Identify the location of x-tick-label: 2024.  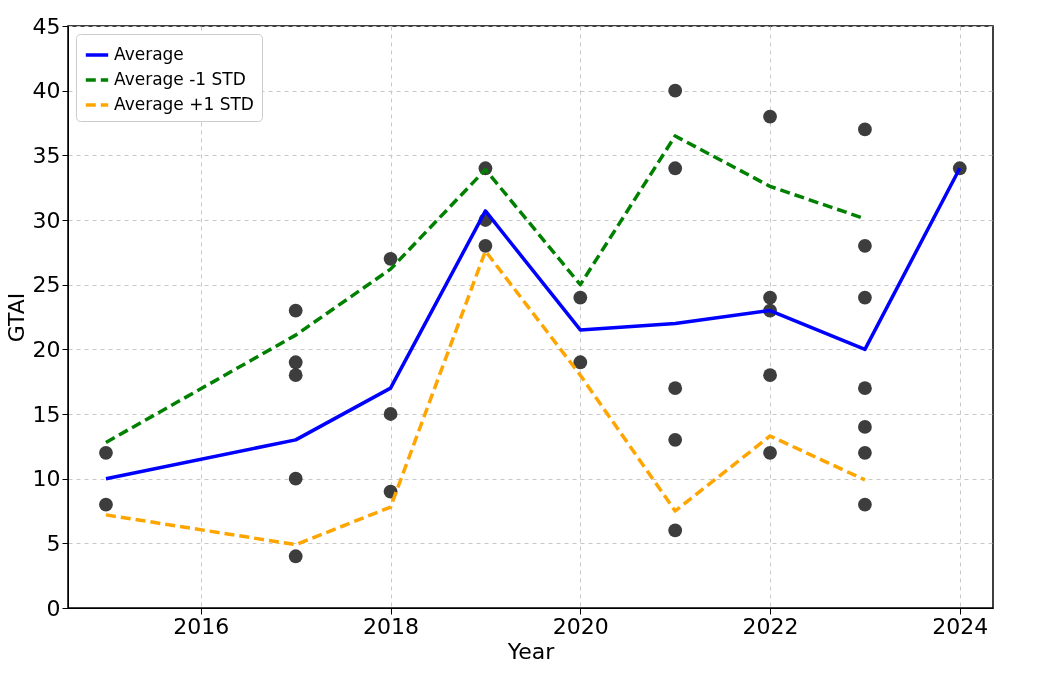
(960, 626).